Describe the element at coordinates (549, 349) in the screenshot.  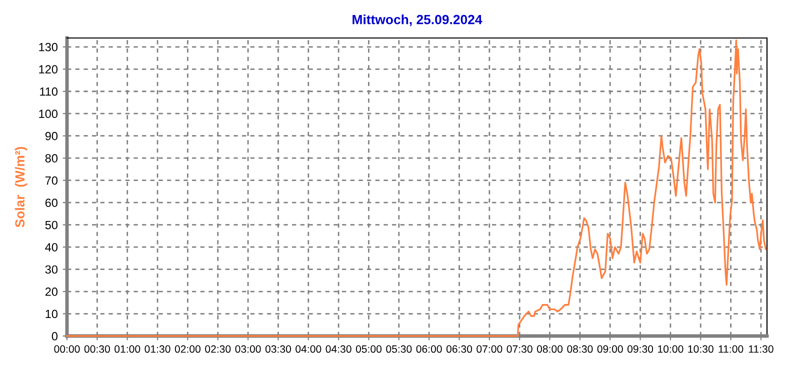
I see `x-tick-label: 08:00` at that location.